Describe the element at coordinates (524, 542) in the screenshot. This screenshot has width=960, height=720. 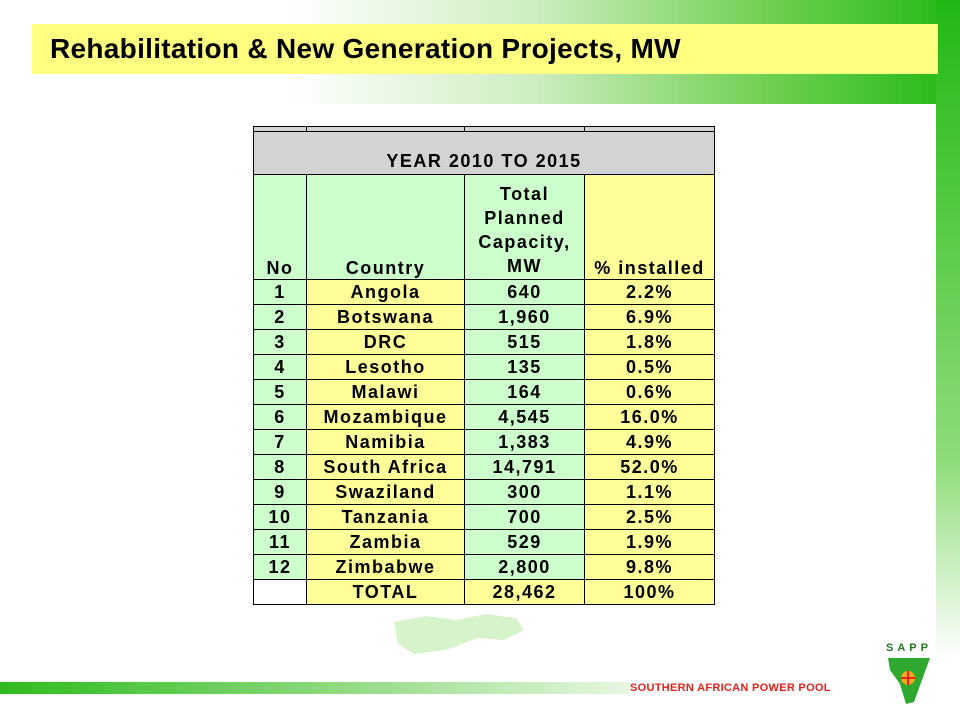
I see `row-capacity: 529` at that location.